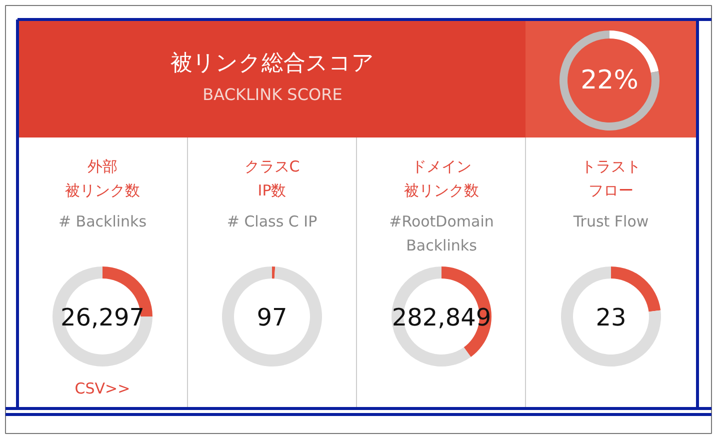 This screenshot has height=440, width=717. I want to click on chart-subtitle: Trust Flow, so click(610, 221).